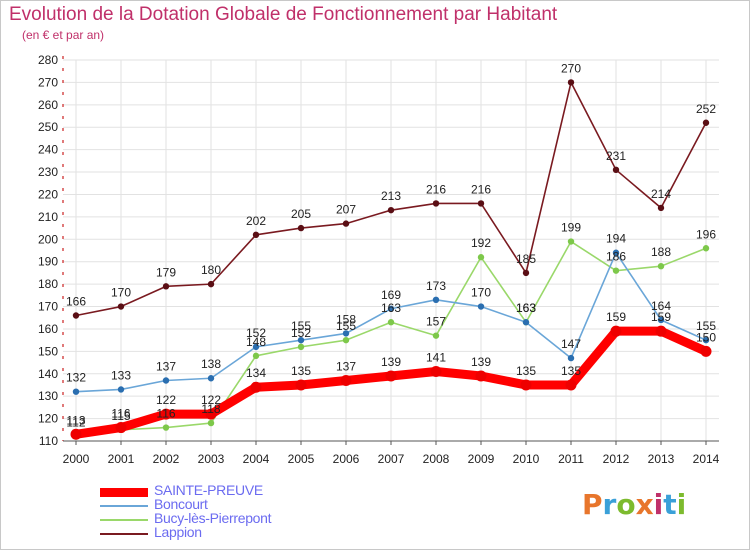 The height and width of the screenshot is (550, 750). What do you see at coordinates (609, 504) in the screenshot?
I see `logo-letter: r` at bounding box center [609, 504].